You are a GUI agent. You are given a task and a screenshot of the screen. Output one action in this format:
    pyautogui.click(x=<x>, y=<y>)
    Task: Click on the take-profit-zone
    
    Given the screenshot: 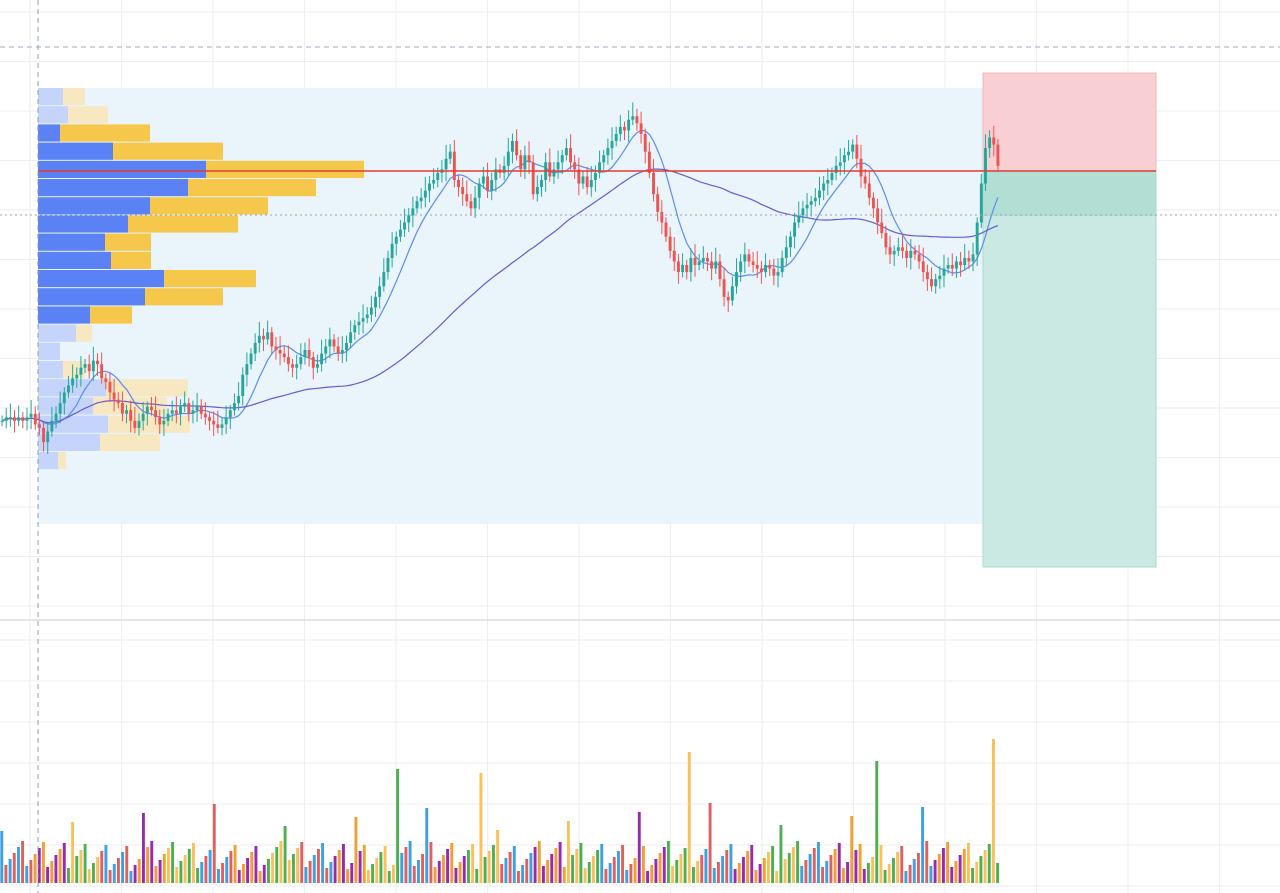 What is the action you would take?
    pyautogui.click(x=1069, y=369)
    